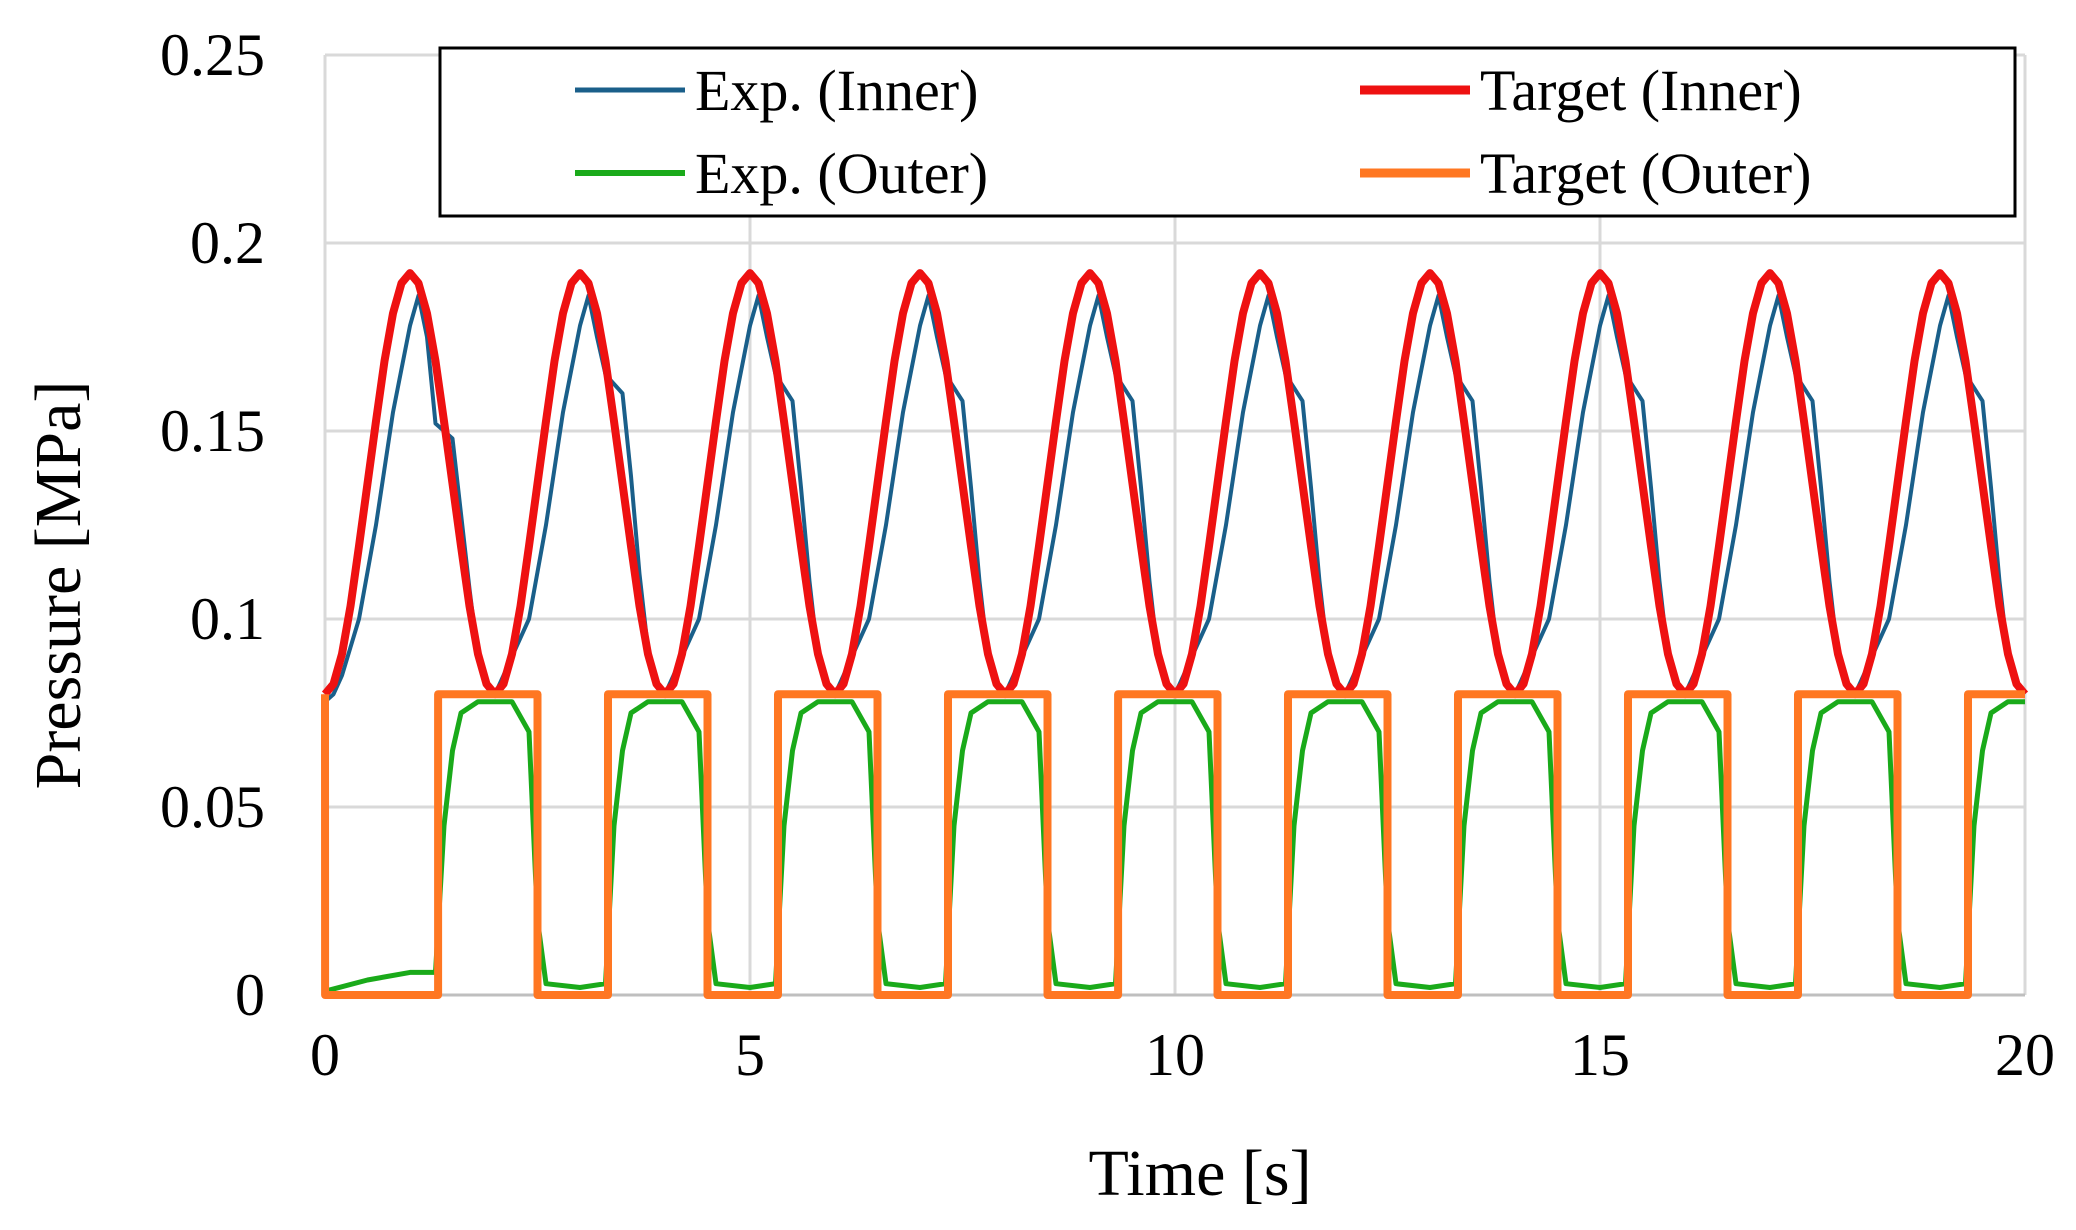 This screenshot has height=1230, width=2076. Describe the element at coordinates (58, 585) in the screenshot. I see `y-axis-label: Pressure [MPa]` at that location.